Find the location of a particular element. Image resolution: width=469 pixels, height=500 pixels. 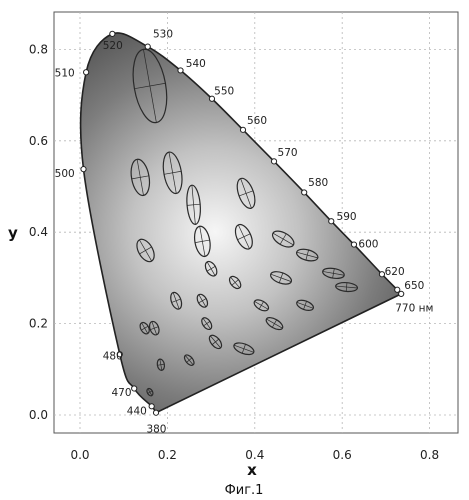

x-axis-label: x is located at coordinates (252, 470).